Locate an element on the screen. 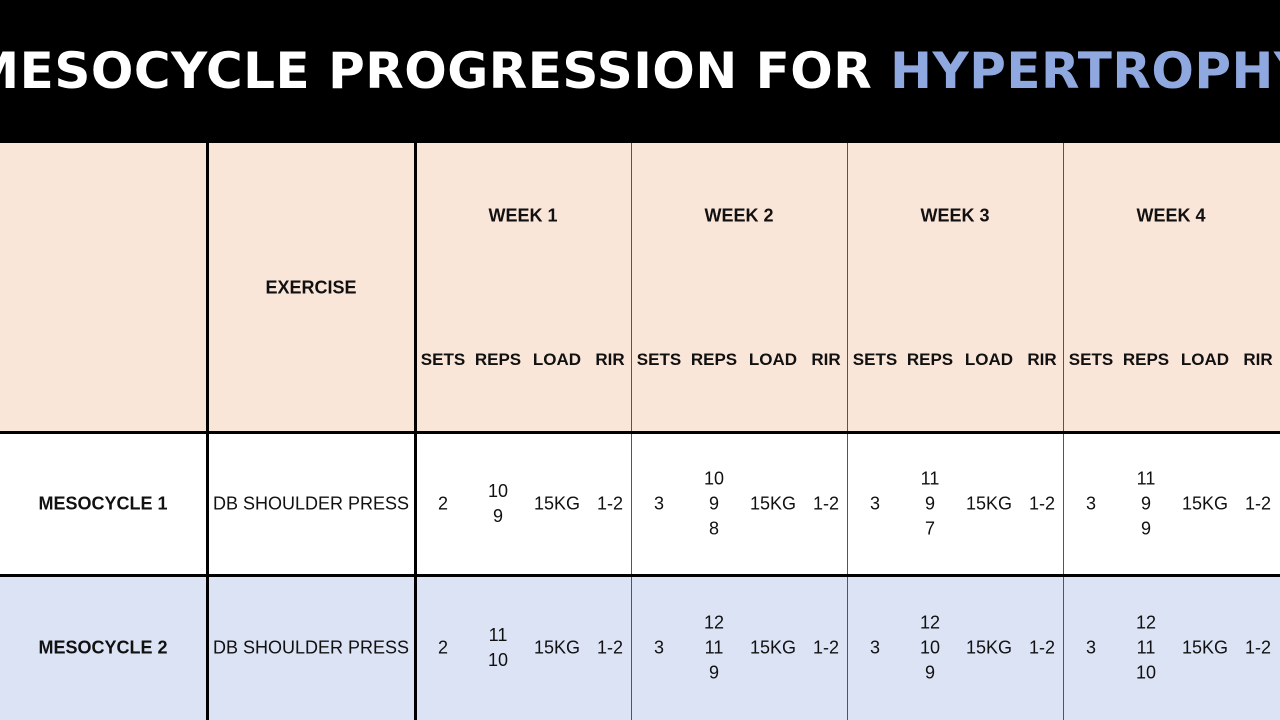  reps-values: 11 9 7 is located at coordinates (930, 504).